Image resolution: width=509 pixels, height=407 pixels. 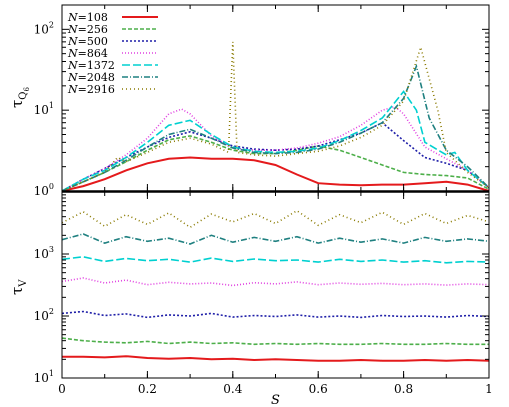 What do you see at coordinates (489, 389) in the screenshot?
I see `x-tick-label: 1` at bounding box center [489, 389].